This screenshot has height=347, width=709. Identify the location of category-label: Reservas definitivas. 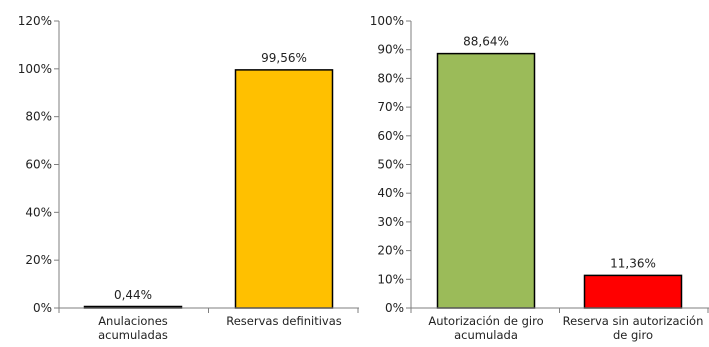
(284, 321).